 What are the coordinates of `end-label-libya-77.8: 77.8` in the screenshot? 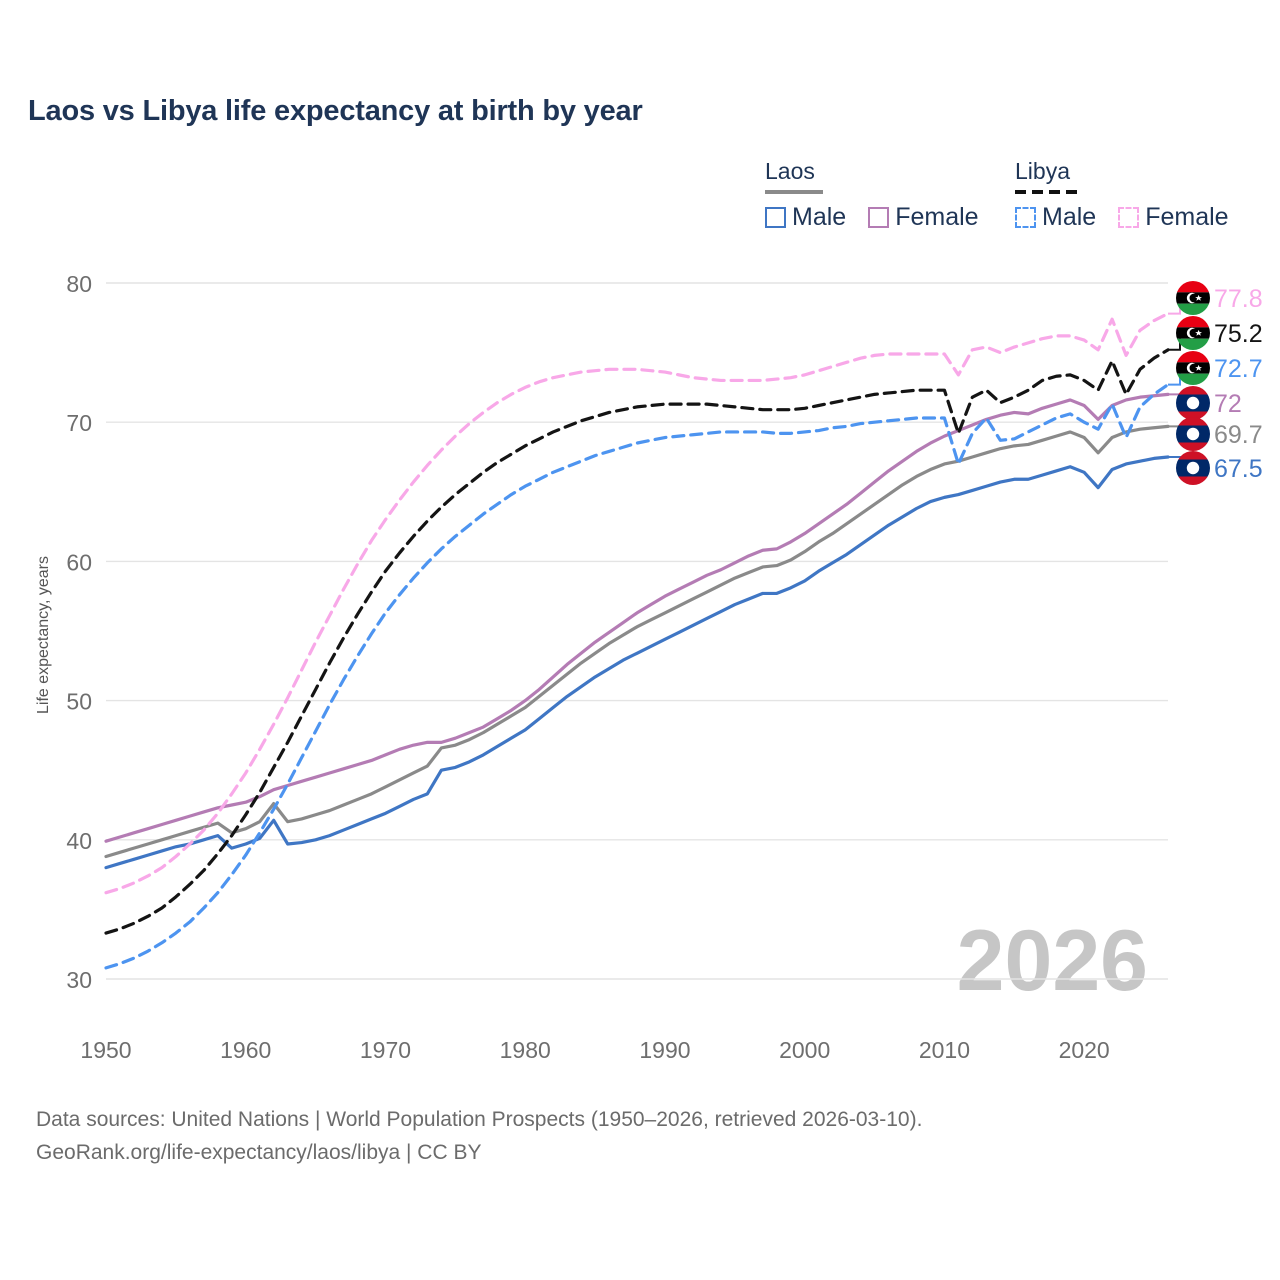 It's located at (1215, 298).